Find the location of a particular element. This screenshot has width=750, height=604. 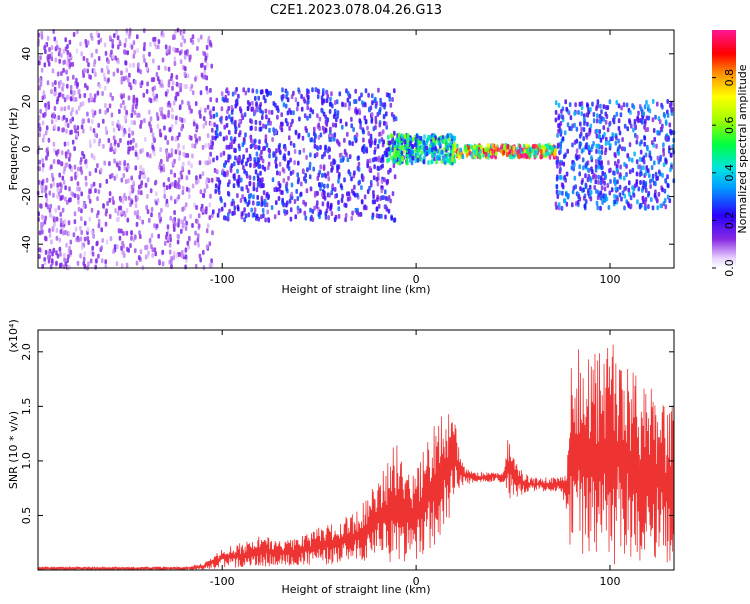

colorbar-tick-label: 0.0 is located at coordinates (729, 268).